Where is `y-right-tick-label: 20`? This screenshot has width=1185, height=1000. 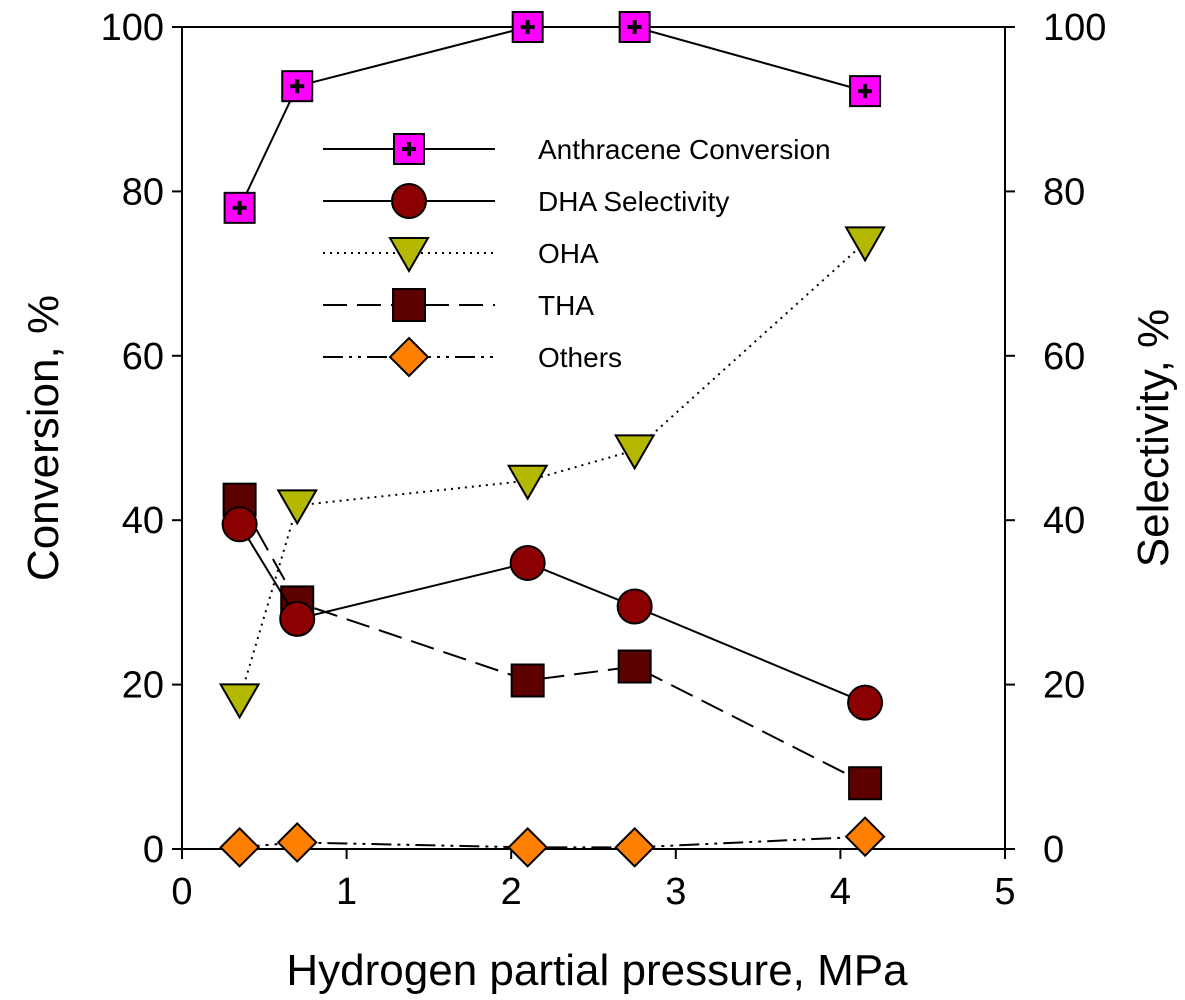
y-right-tick-label: 20 is located at coordinates (1064, 686).